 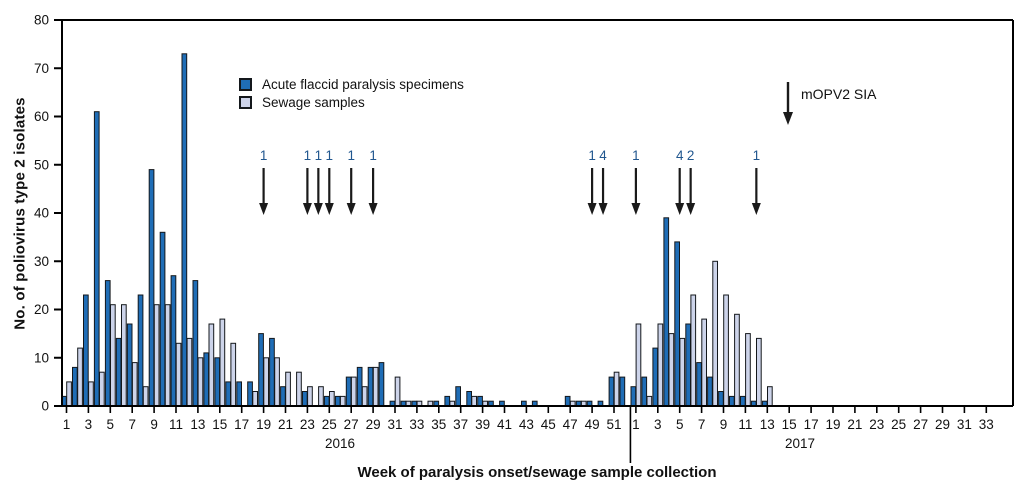 I want to click on y-tick-label: 80, so click(x=41, y=20).